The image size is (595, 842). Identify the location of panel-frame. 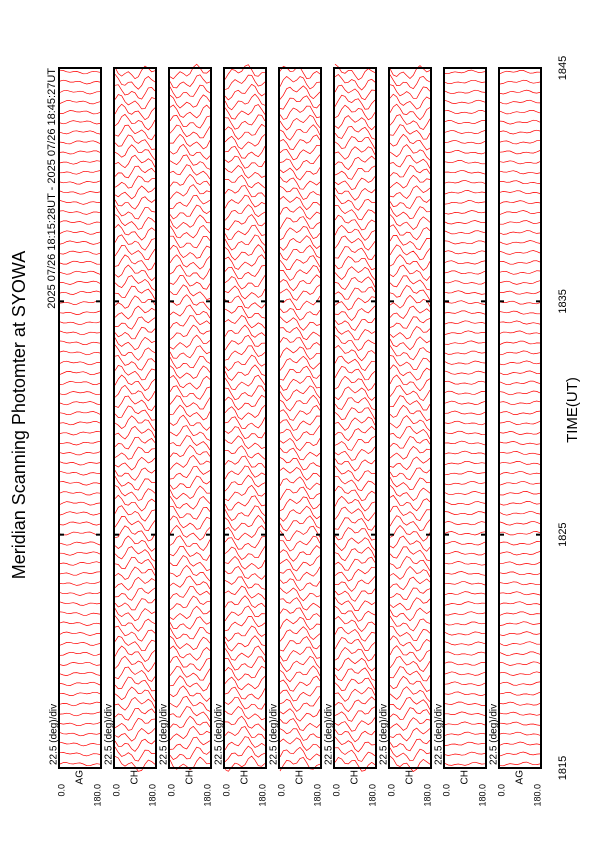
(245, 418).